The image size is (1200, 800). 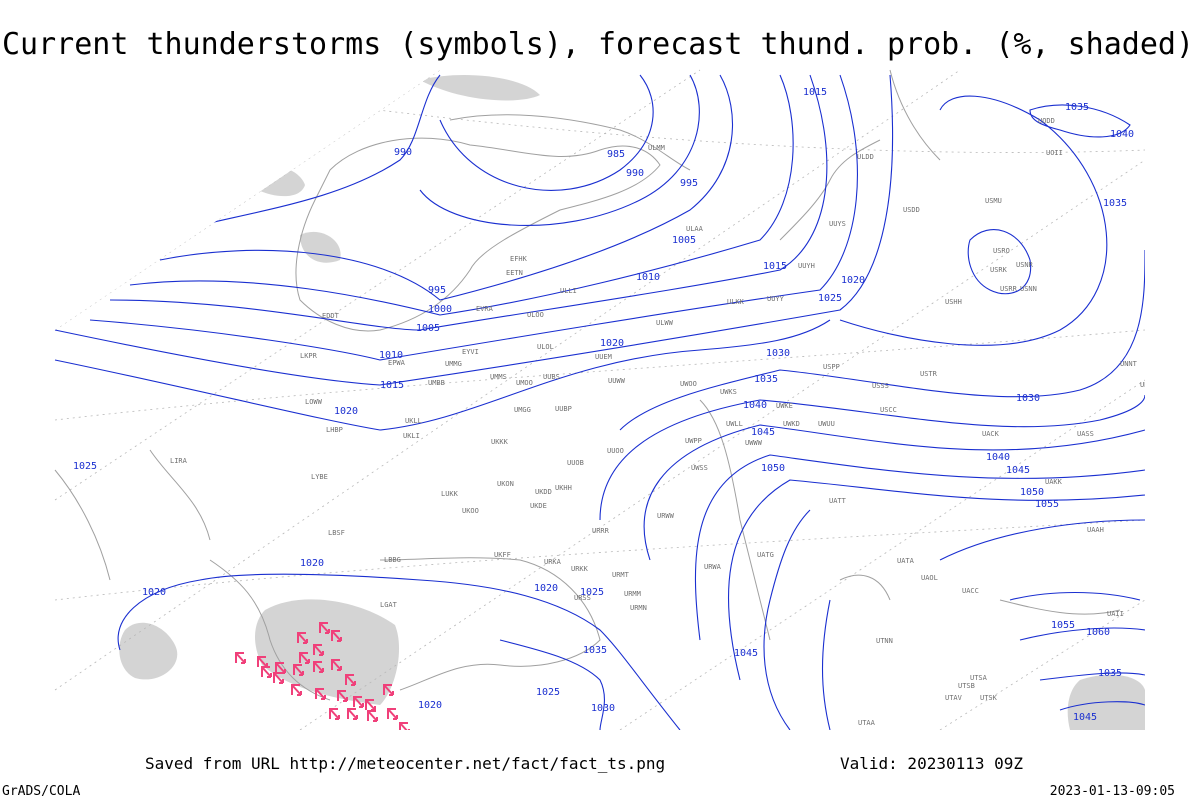 I want to click on station-code: USPP, so click(x=831, y=367).